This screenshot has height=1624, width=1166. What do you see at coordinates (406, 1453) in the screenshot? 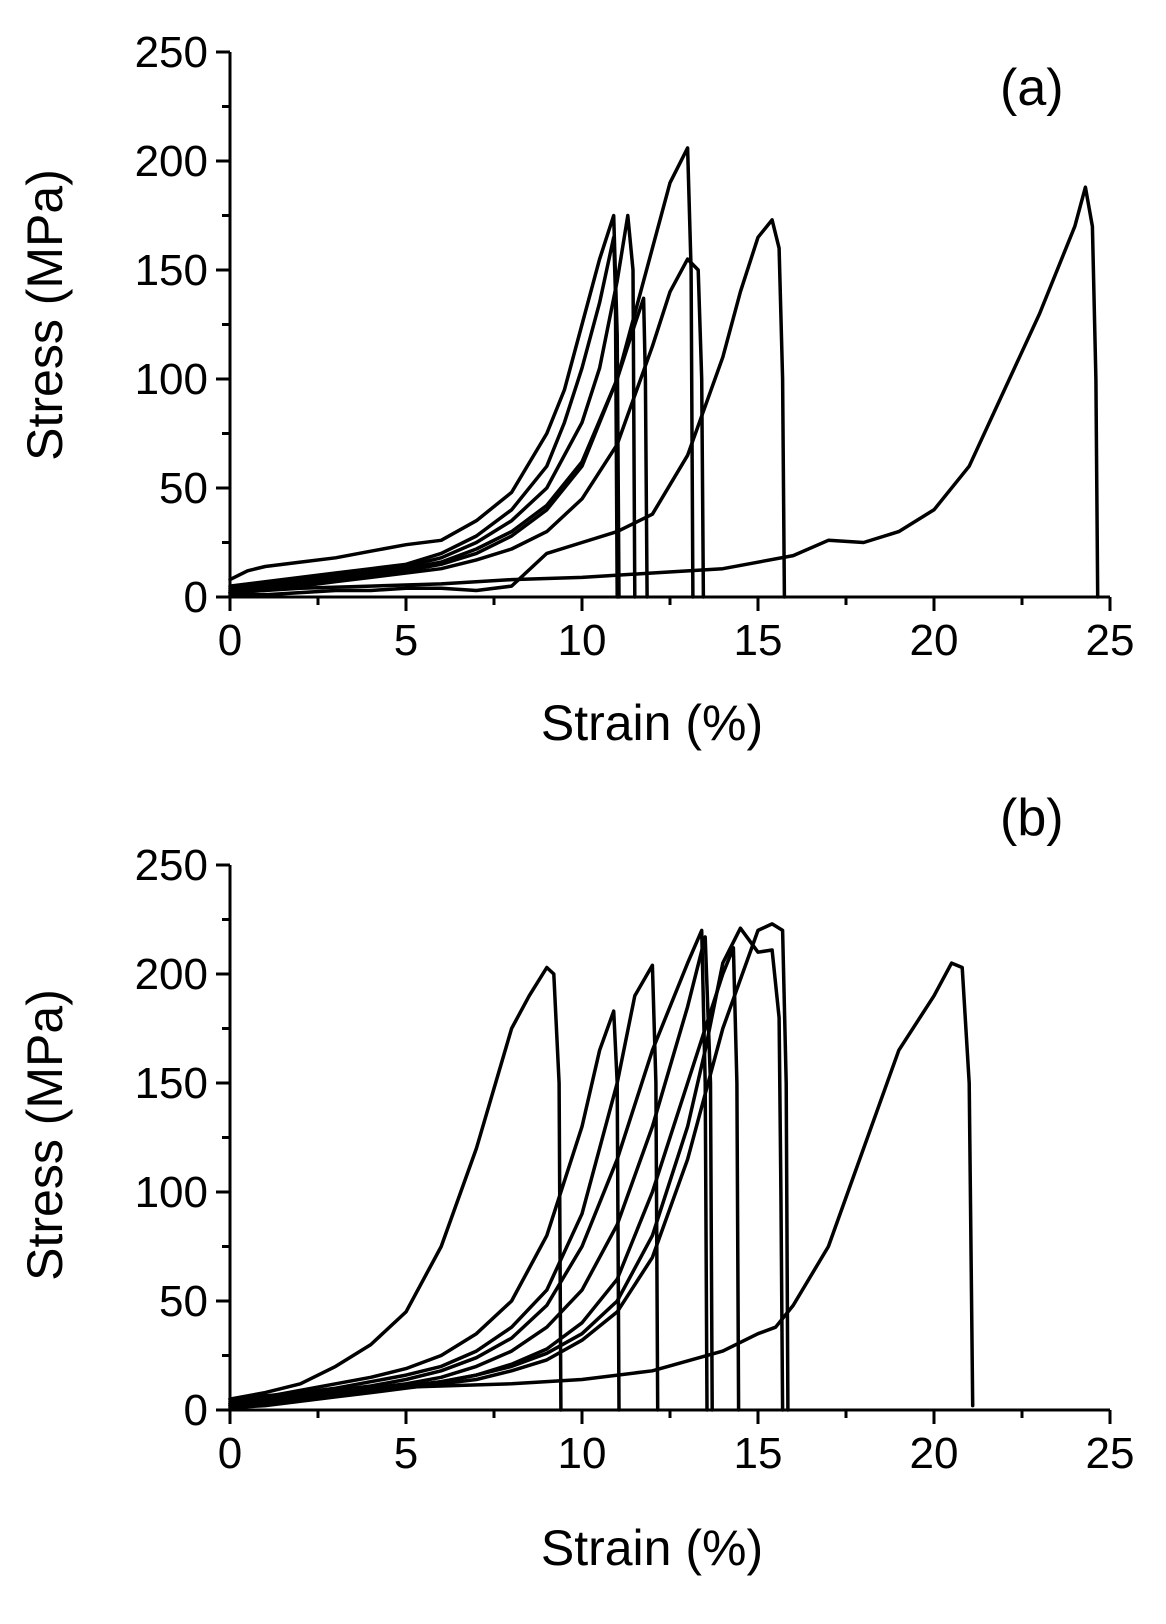
I see `panel-b-x-tick-label: 5` at bounding box center [406, 1453].